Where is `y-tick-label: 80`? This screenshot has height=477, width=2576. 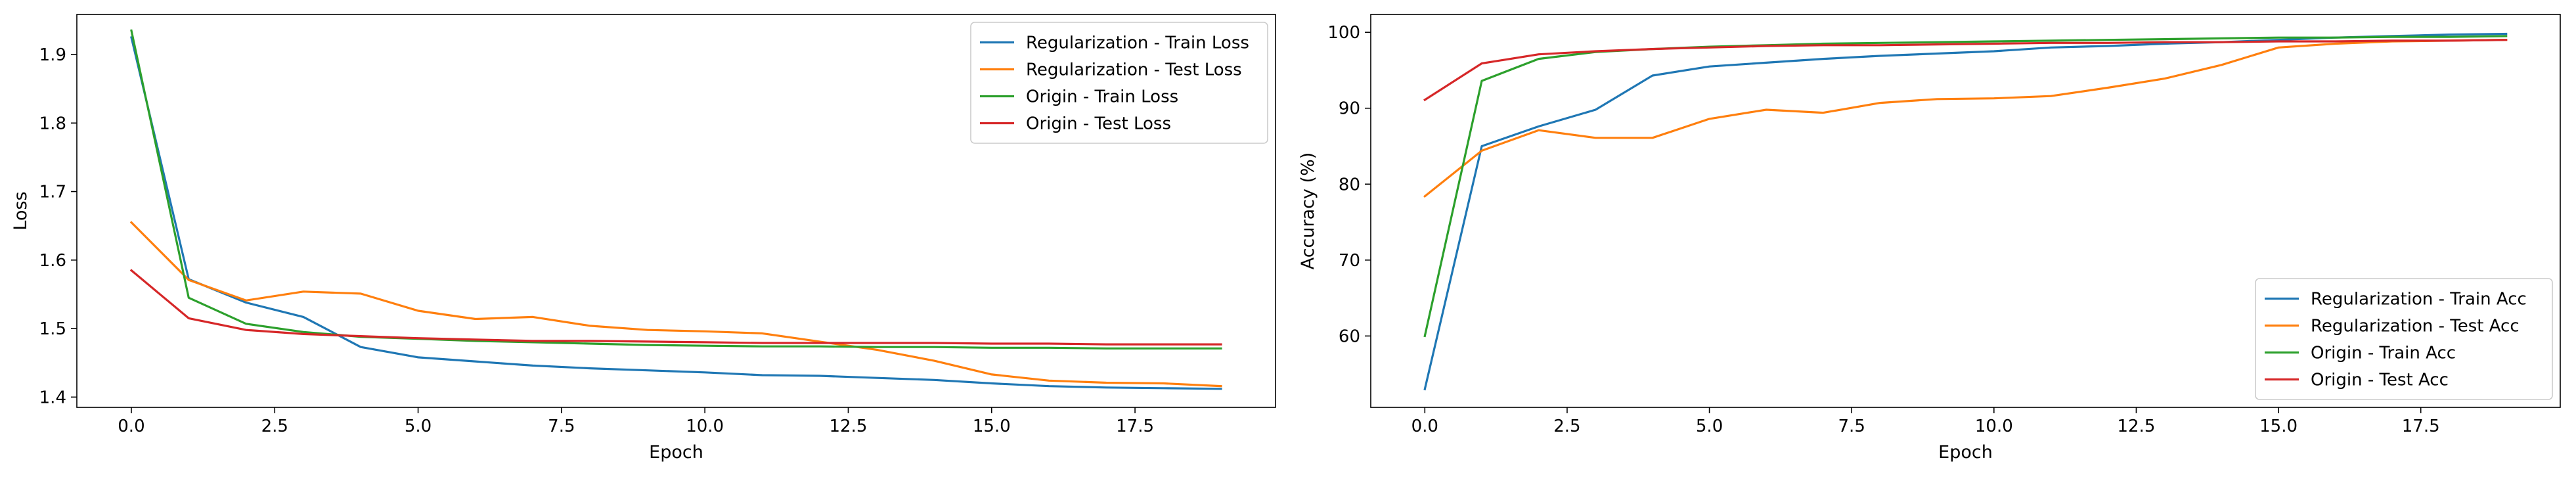
y-tick-label: 80 is located at coordinates (1350, 184).